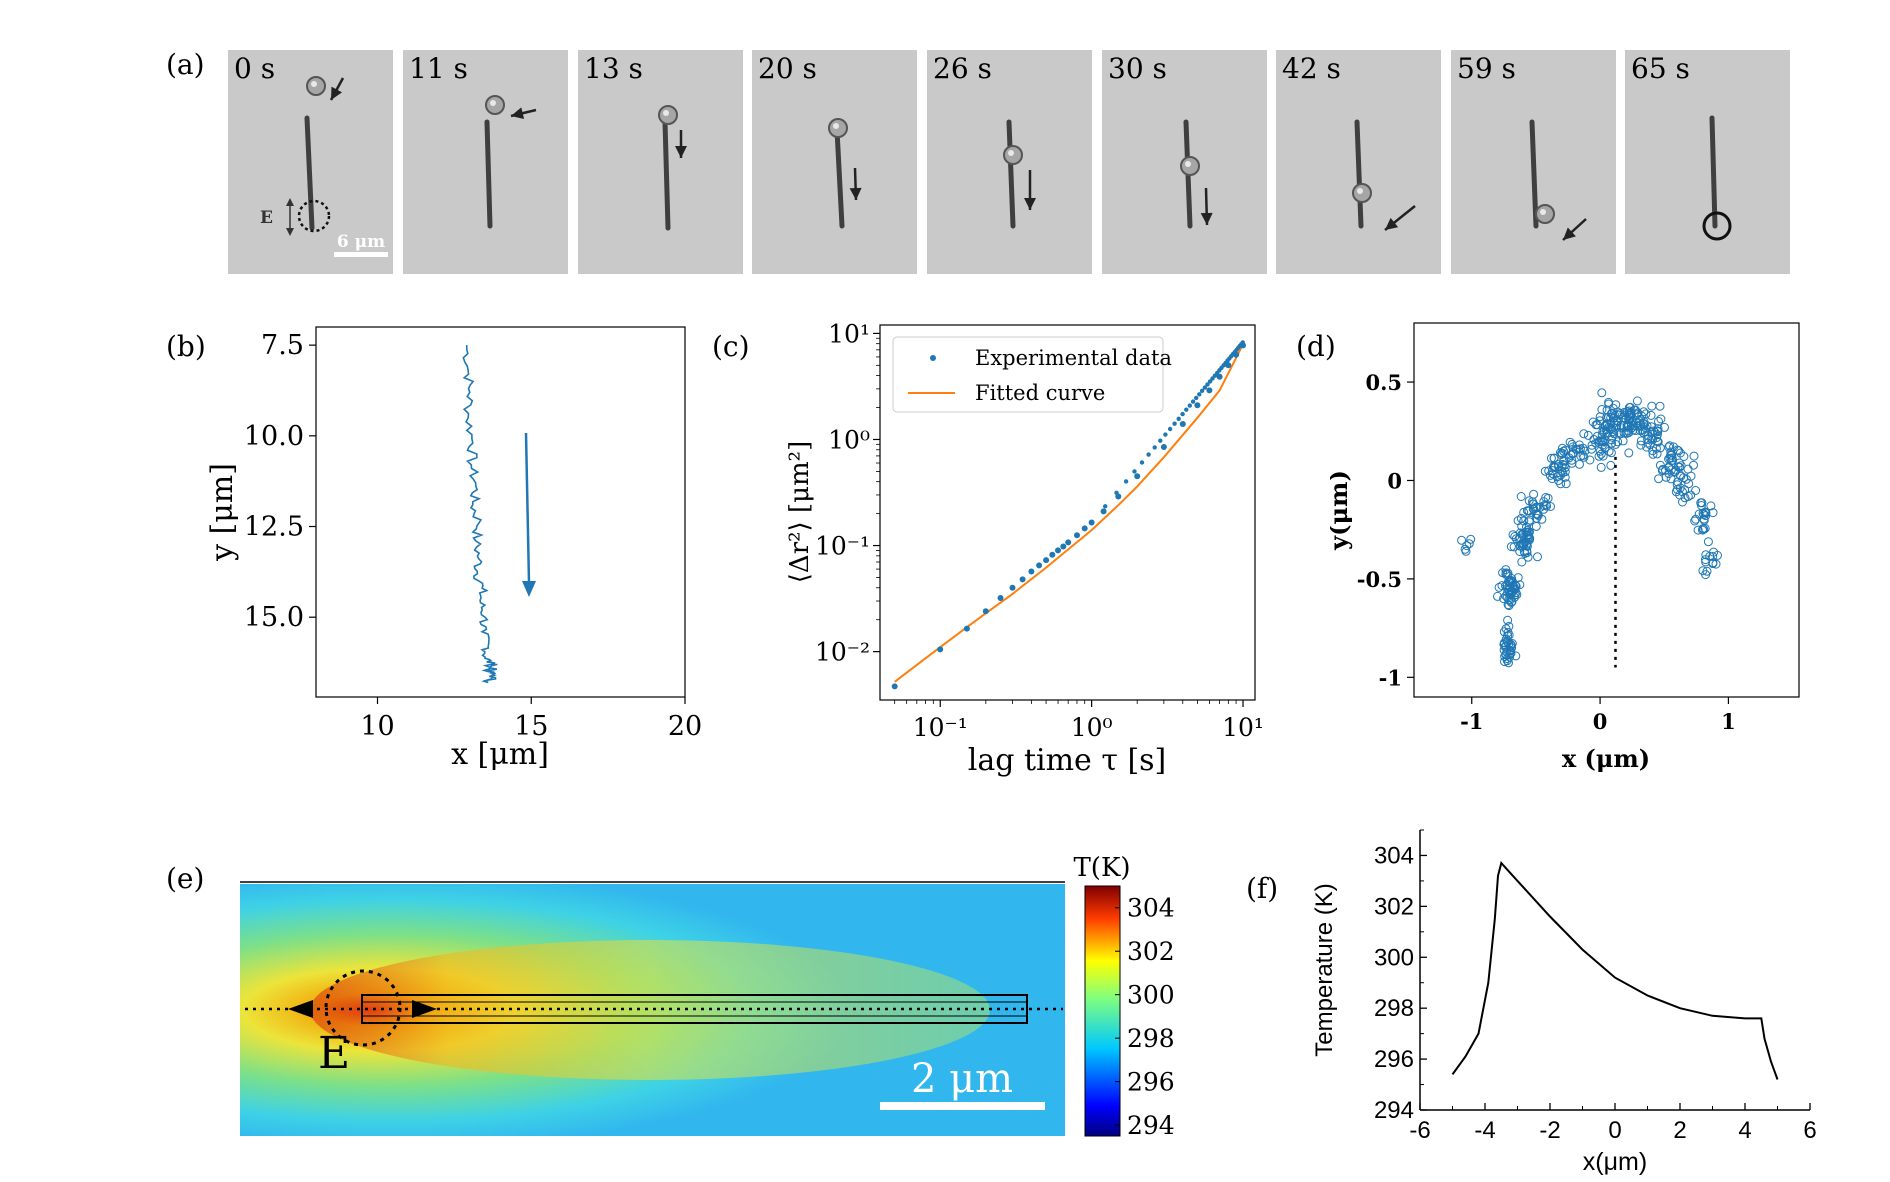 The height and width of the screenshot is (1182, 1890). What do you see at coordinates (1394, 1008) in the screenshot?
I see `y-tick-label: 298` at bounding box center [1394, 1008].